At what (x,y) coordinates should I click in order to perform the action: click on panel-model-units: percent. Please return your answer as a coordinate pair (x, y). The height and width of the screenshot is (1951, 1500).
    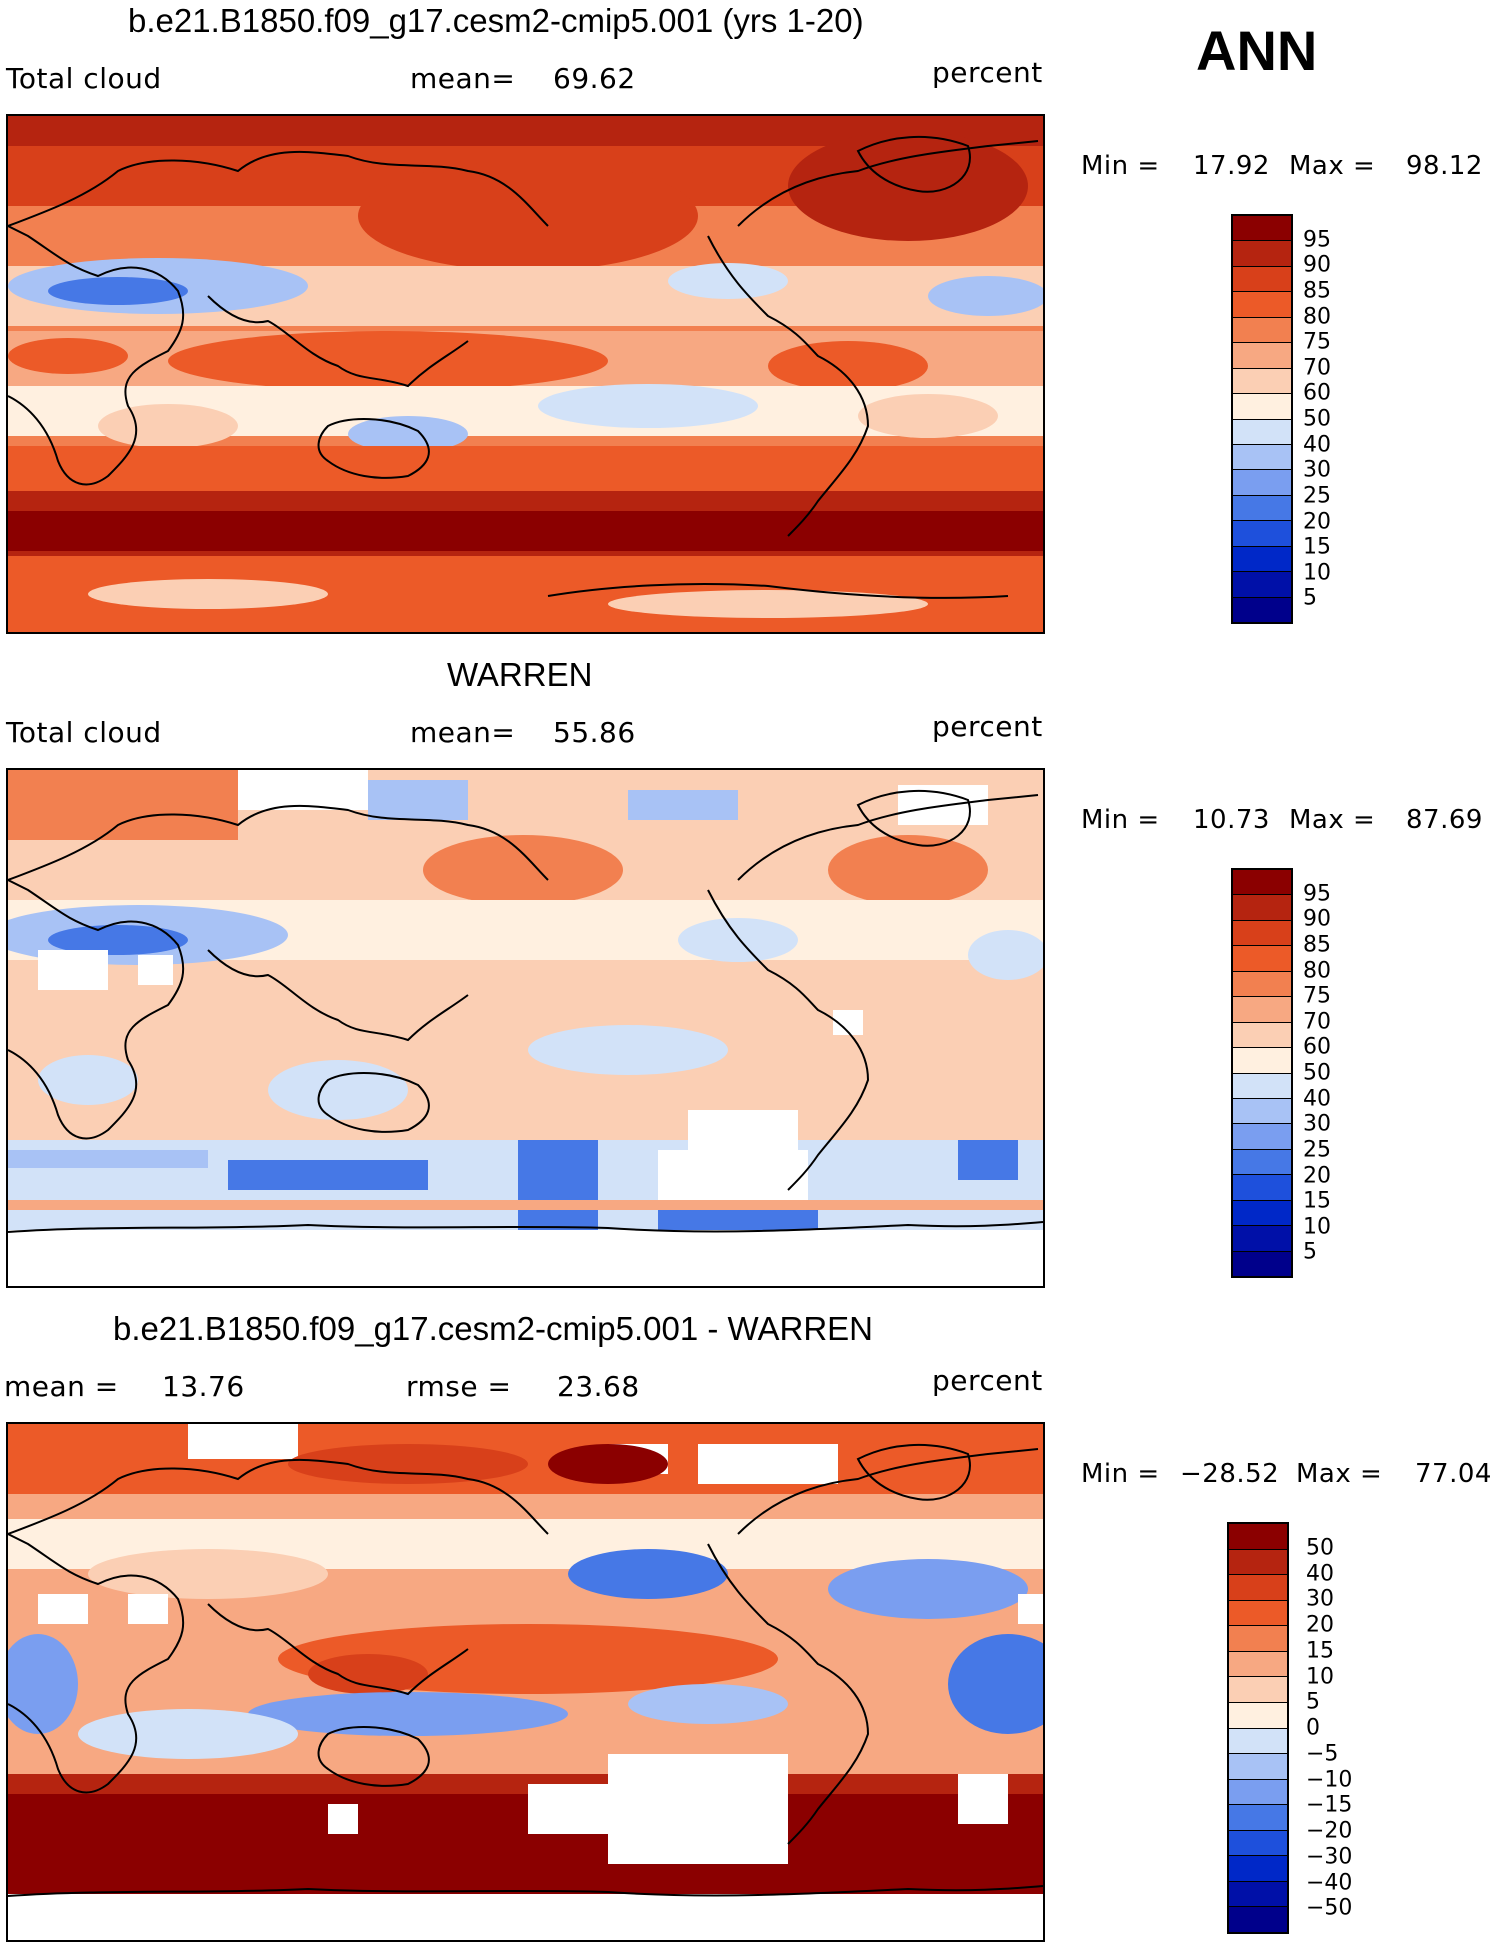
    Looking at the image, I should click on (987, 72).